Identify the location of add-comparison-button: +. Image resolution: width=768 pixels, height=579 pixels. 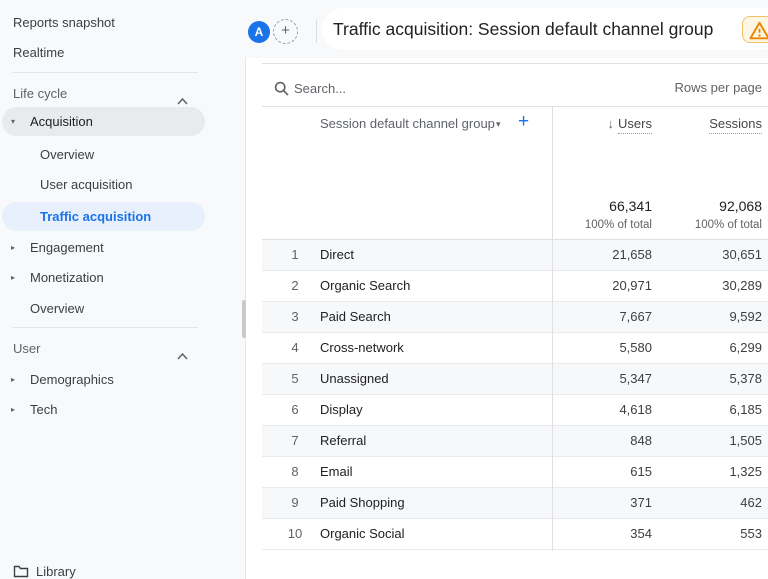
(285, 31).